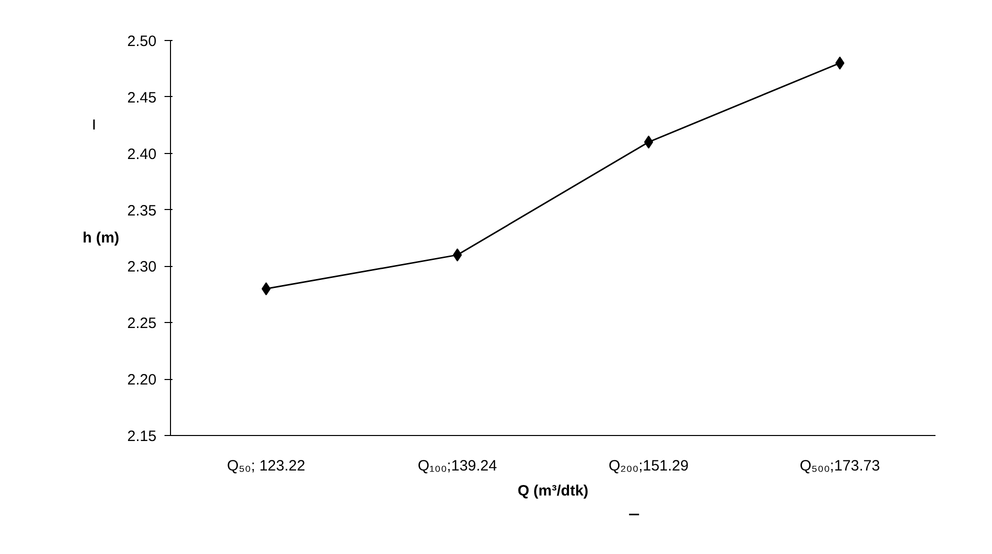 This screenshot has width=992, height=554. I want to click on y-tick-label: 2.30, so click(142, 267).